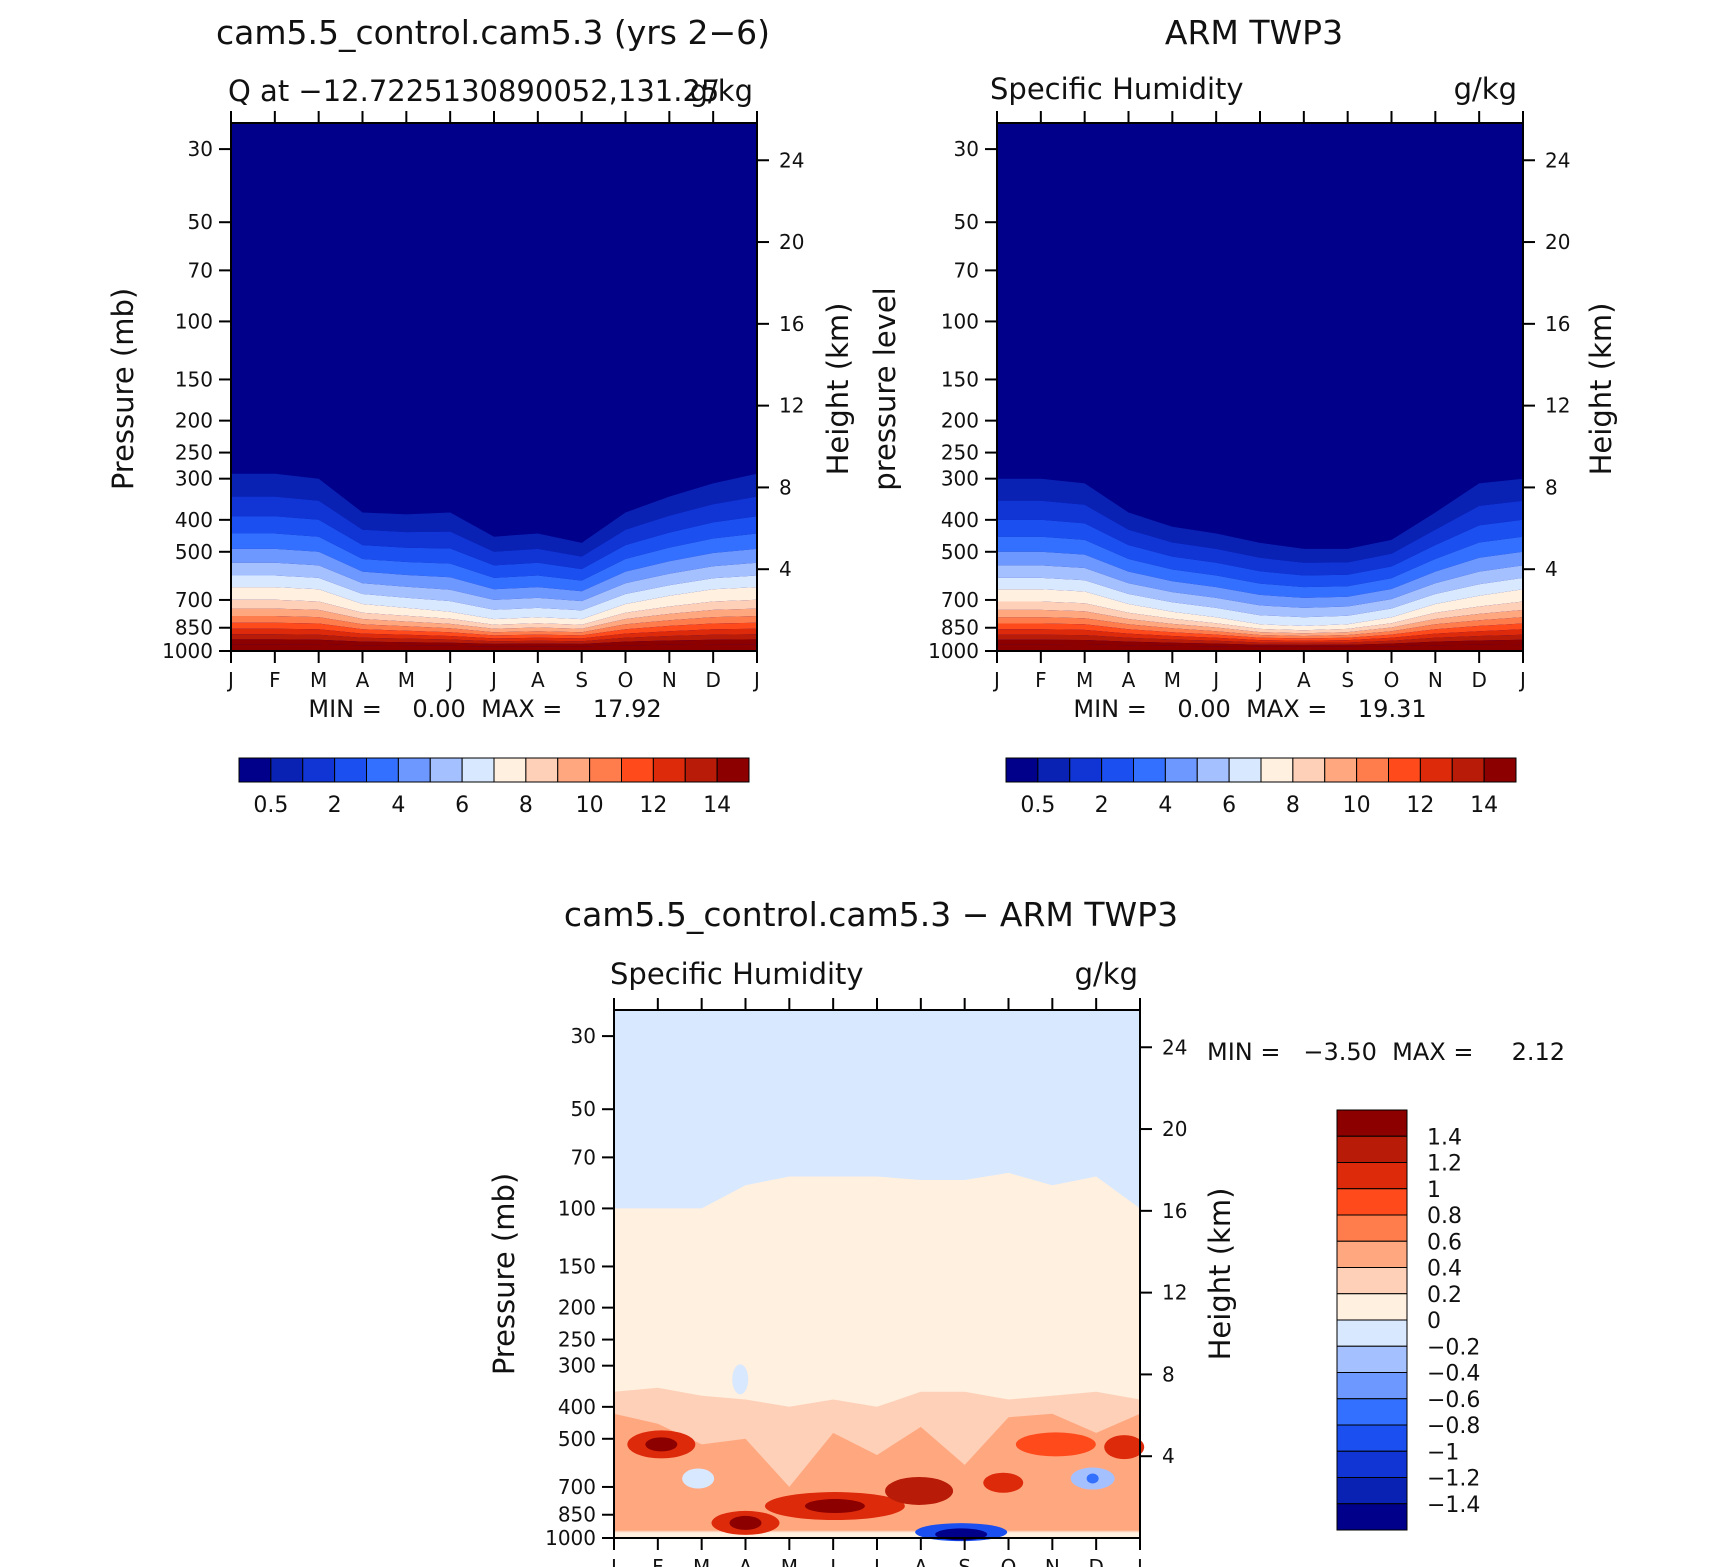  What do you see at coordinates (785, 569) in the screenshot?
I see `y2-tick-label: 4` at bounding box center [785, 569].